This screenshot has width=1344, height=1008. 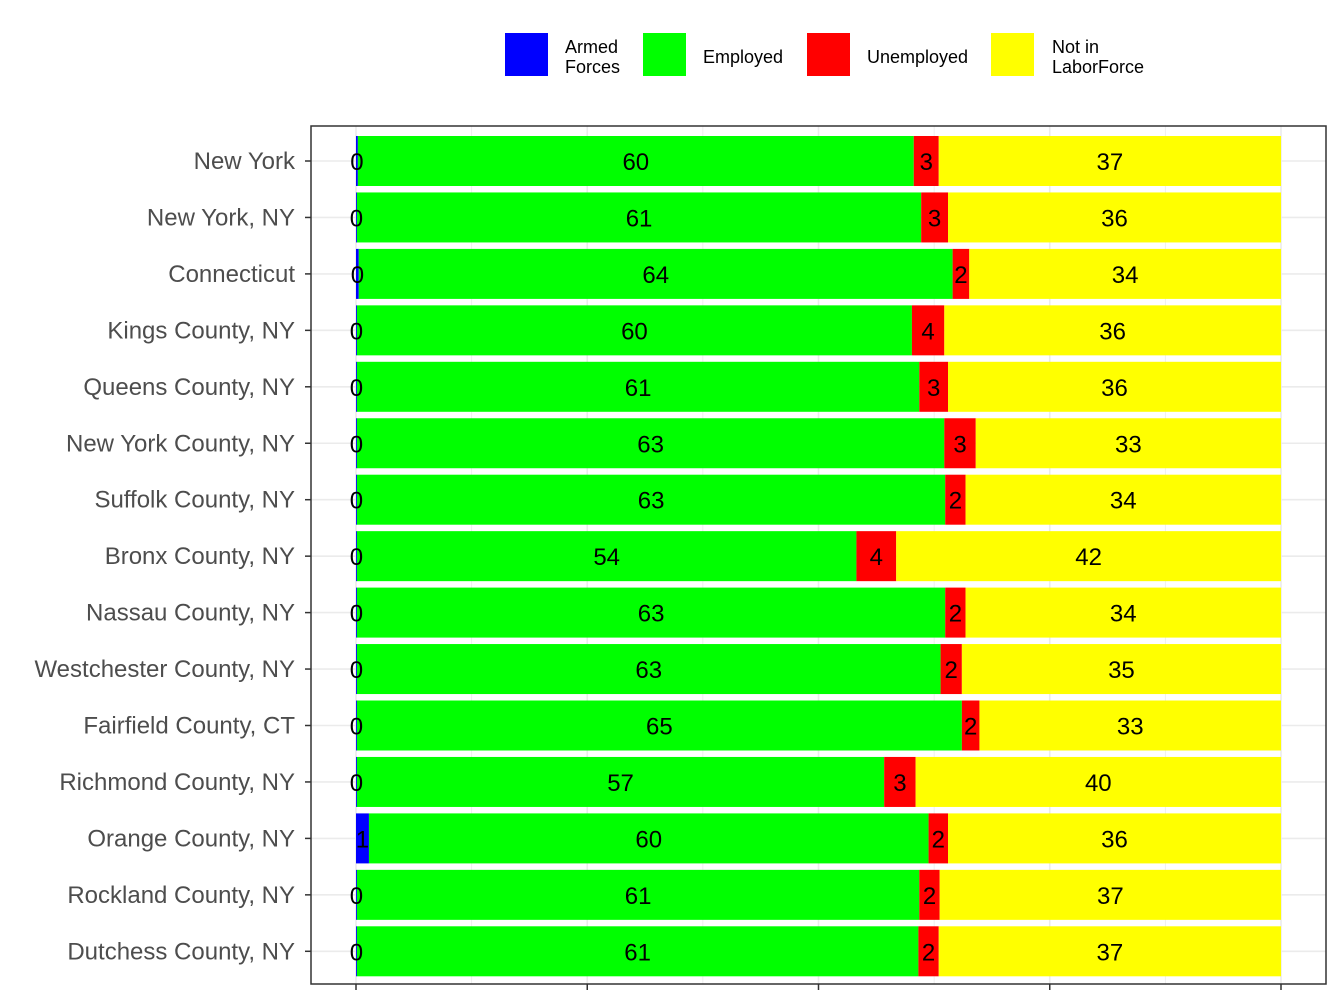 What do you see at coordinates (938, 839) in the screenshot?
I see `data-label-unemployed-orange-county-ny: 2` at bounding box center [938, 839].